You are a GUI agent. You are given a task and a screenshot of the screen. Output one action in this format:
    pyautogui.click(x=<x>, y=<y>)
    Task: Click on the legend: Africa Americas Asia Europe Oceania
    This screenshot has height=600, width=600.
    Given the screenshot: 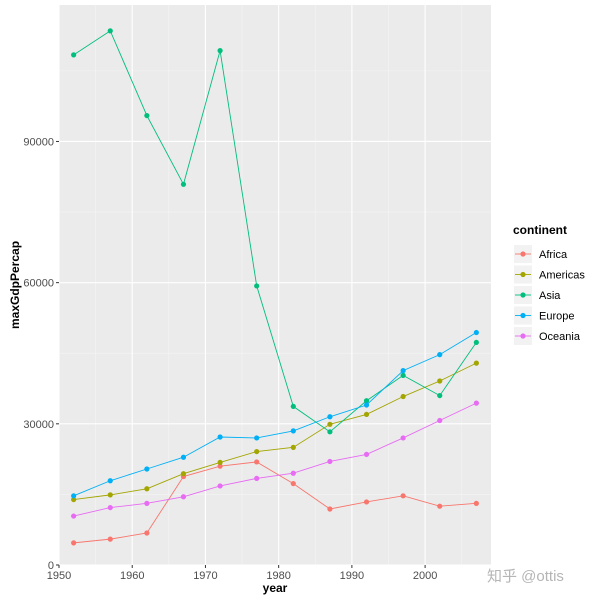 What is the action you would take?
    pyautogui.click(x=549, y=295)
    